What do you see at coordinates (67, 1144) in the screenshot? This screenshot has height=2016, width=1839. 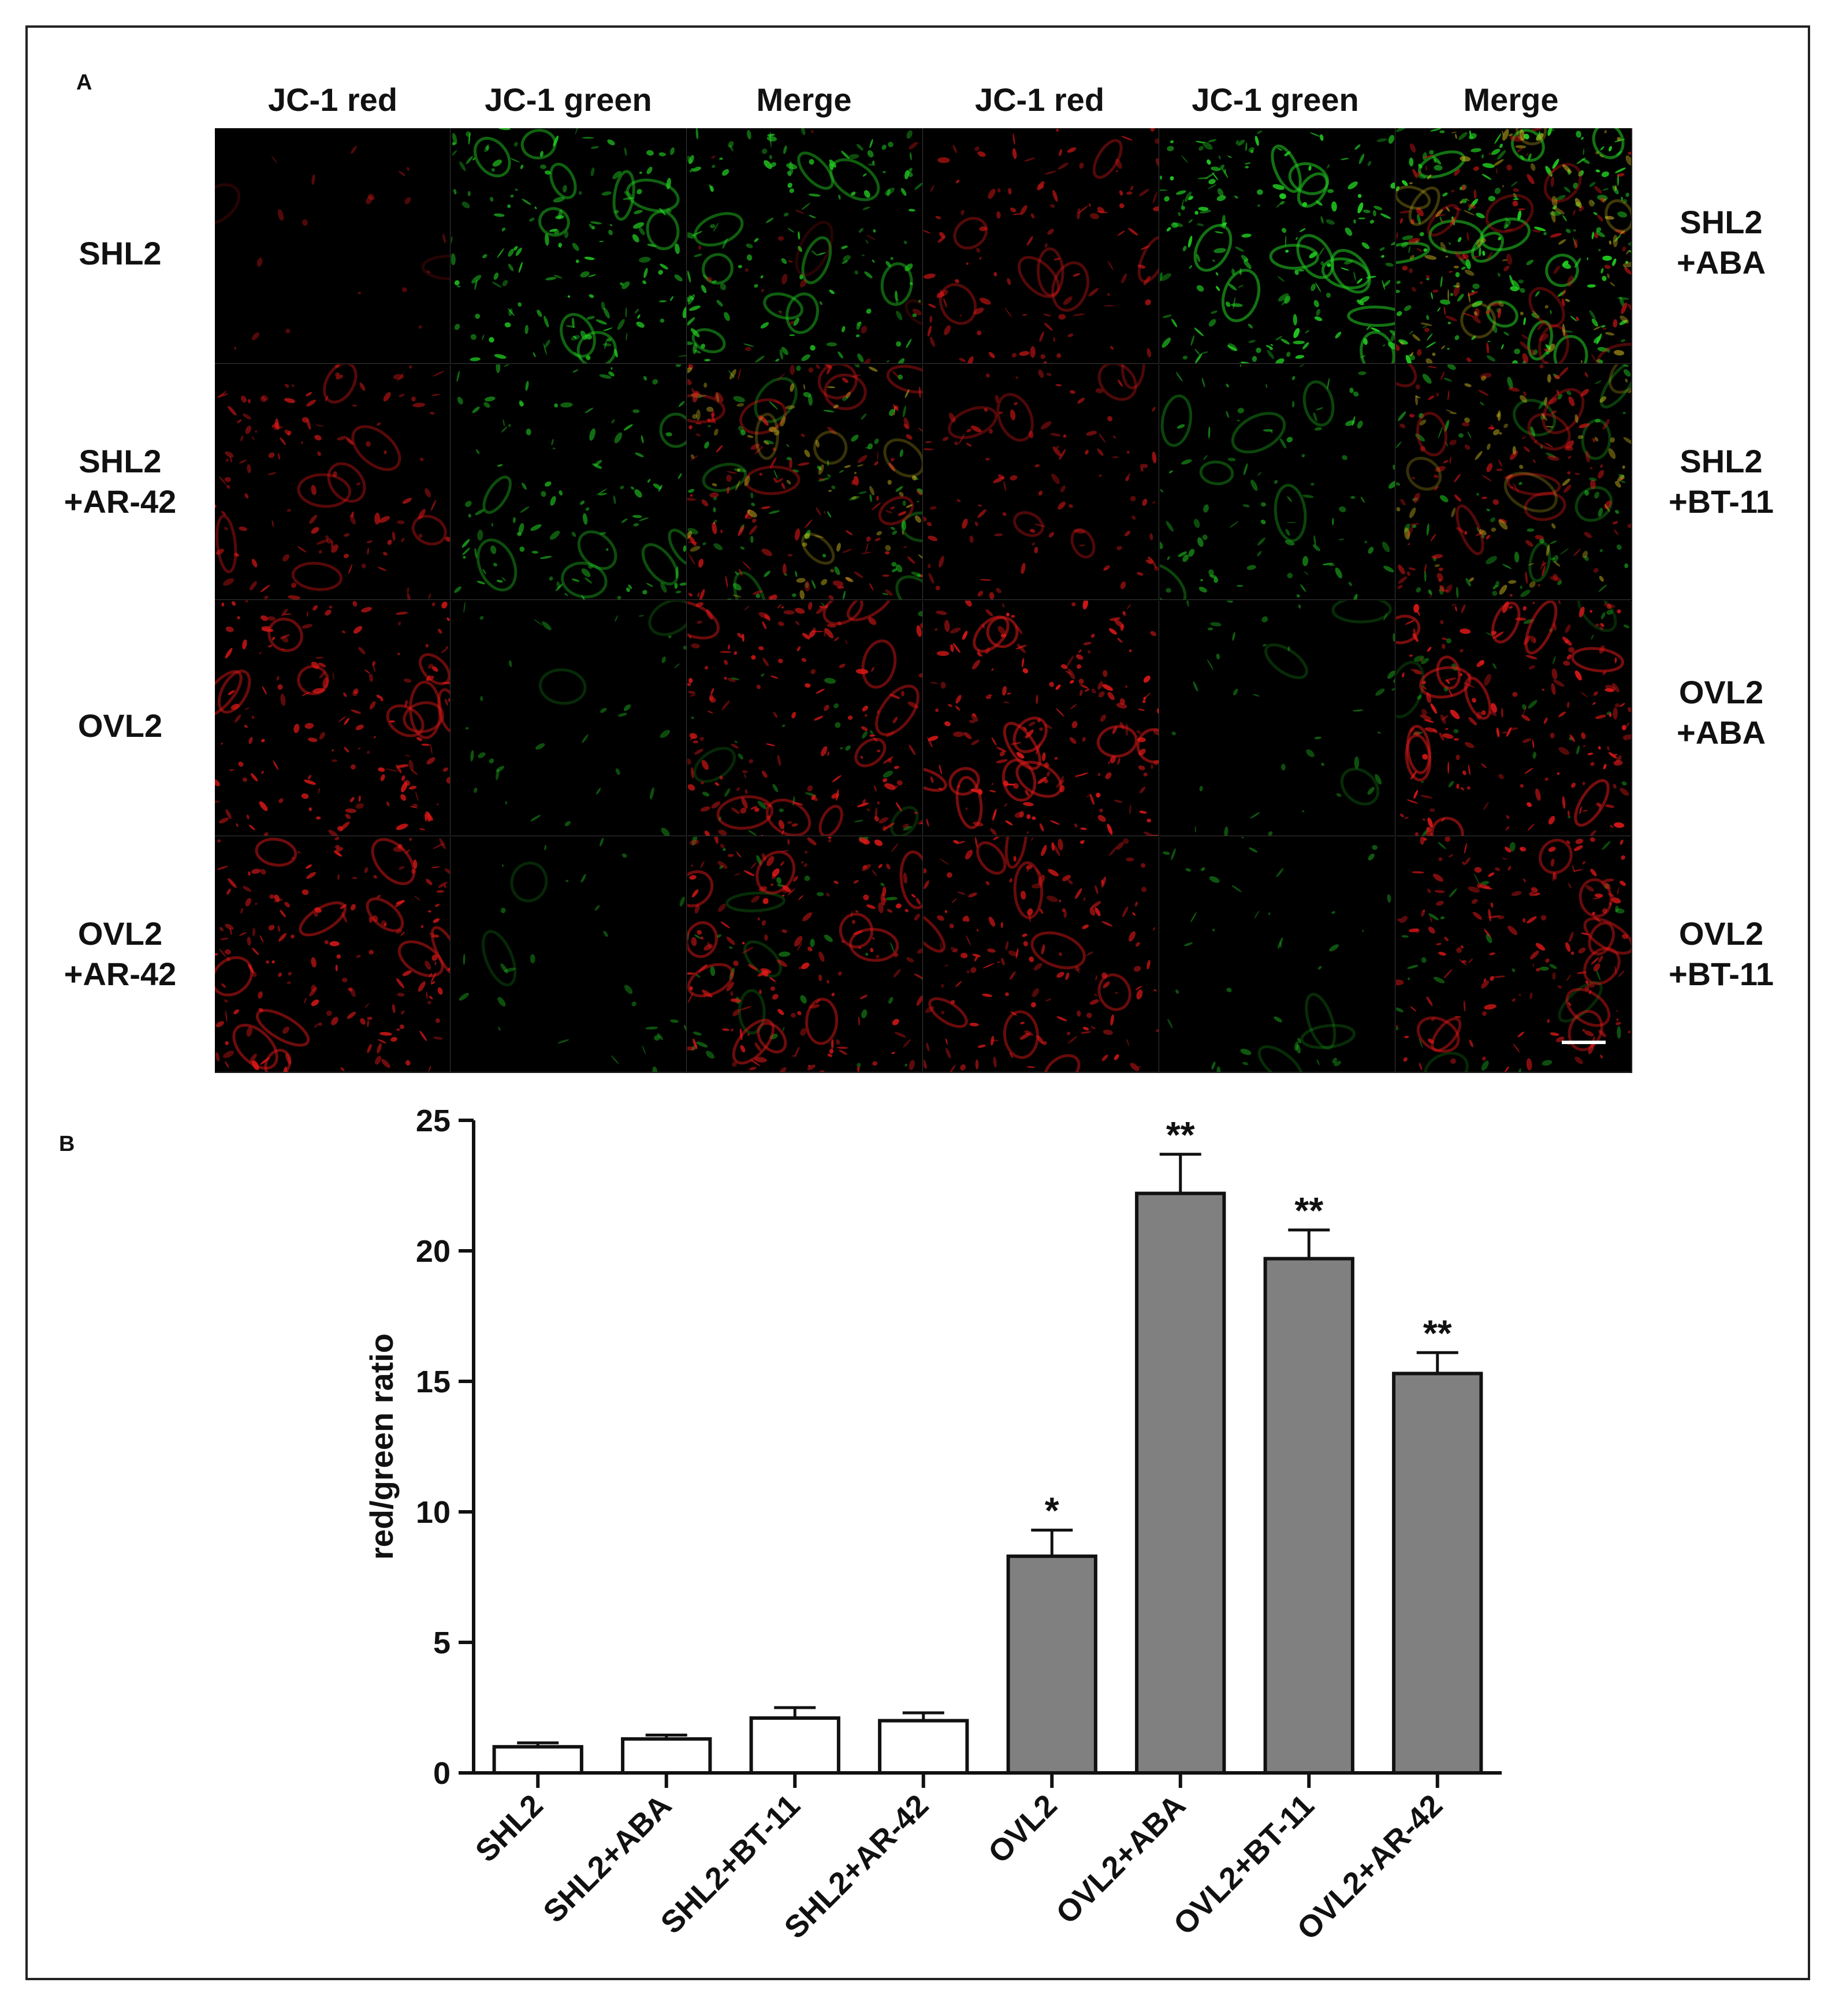 I see `panel-b-label: B` at bounding box center [67, 1144].